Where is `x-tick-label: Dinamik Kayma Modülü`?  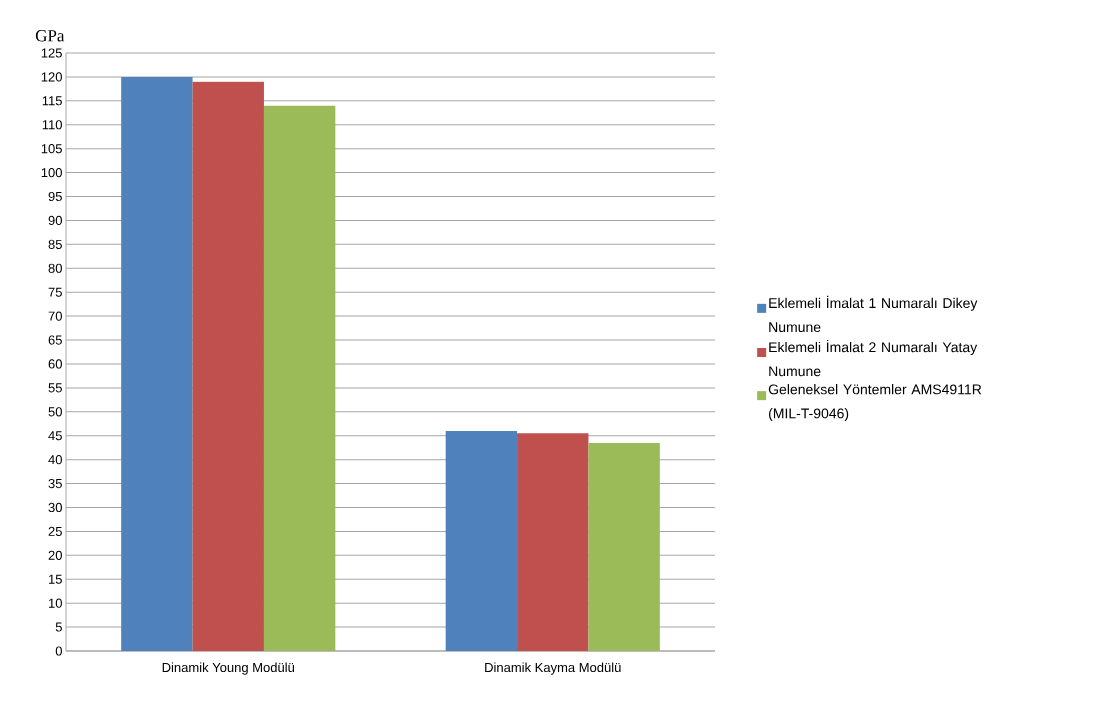
x-tick-label: Dinamik Kayma Modülü is located at coordinates (553, 668).